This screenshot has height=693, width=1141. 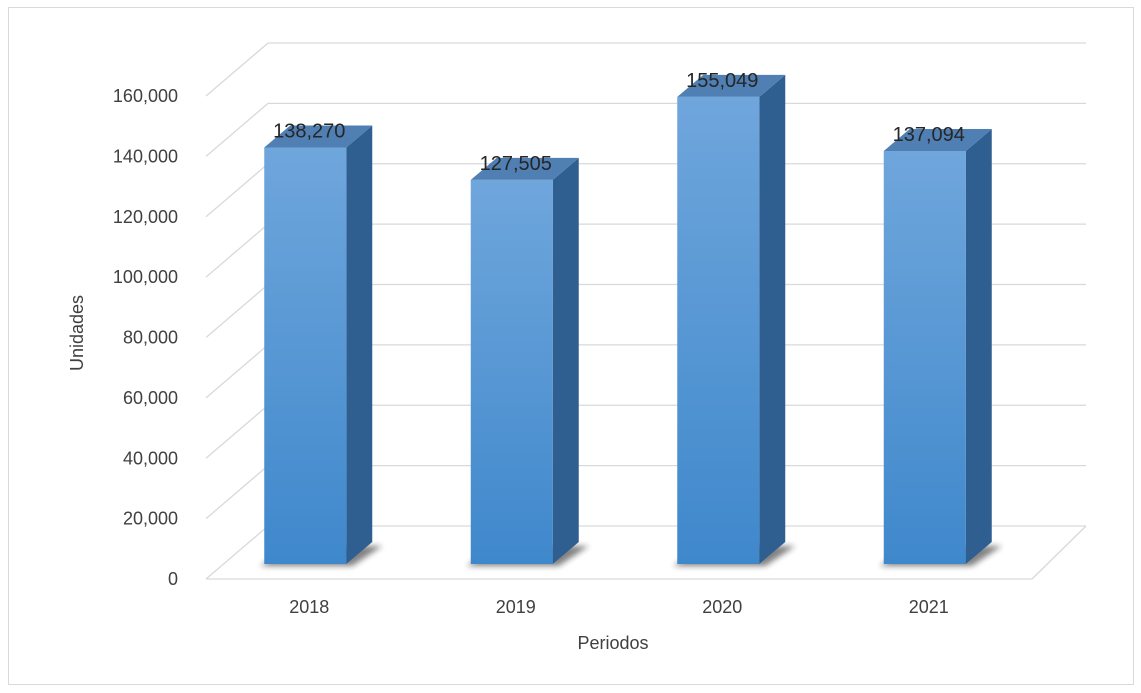 What do you see at coordinates (722, 81) in the screenshot?
I see `bar-data-label: 155,049` at bounding box center [722, 81].